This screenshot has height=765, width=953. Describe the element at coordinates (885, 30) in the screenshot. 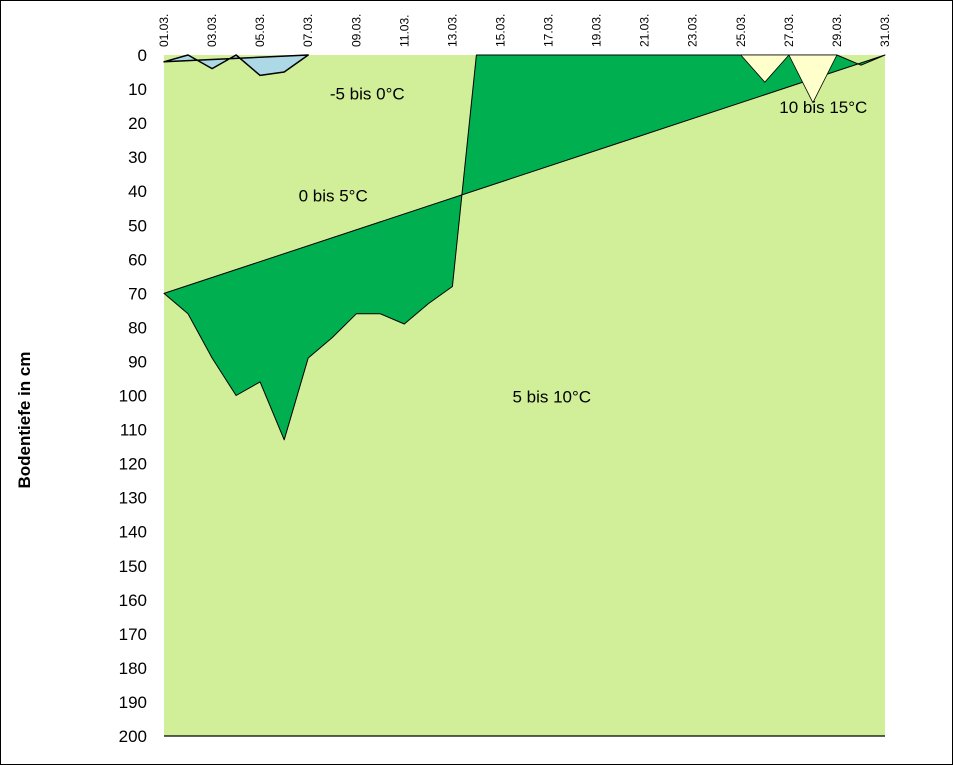

I see `x-tick-label: 31.03.` at that location.